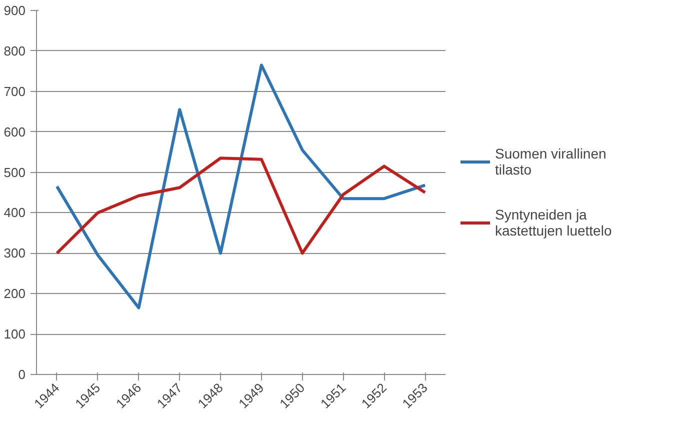 Image resolution: width=685 pixels, height=425 pixels. I want to click on line-series, so click(241, 205).